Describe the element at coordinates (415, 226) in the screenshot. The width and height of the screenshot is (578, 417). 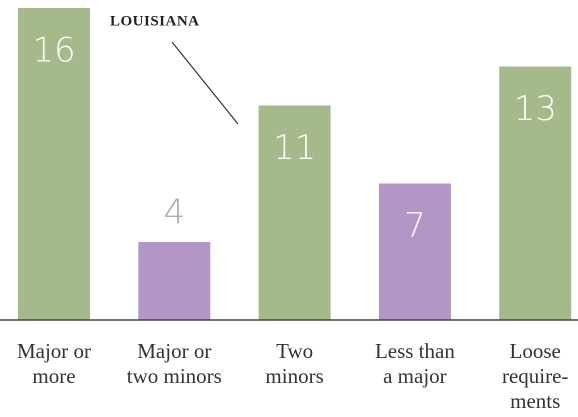
I see `value-label: 7` at that location.